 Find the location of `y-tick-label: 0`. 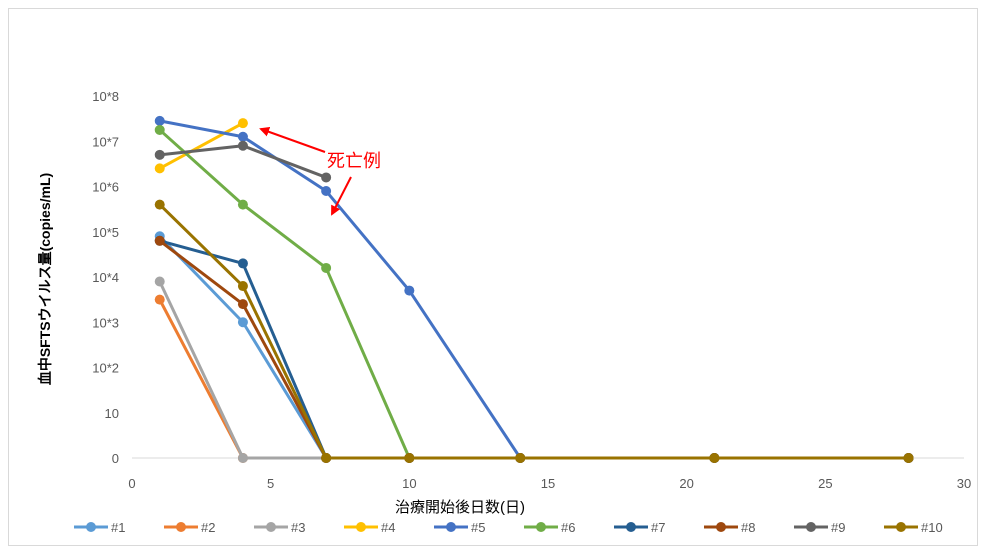

y-tick-label: 0 is located at coordinates (115, 458).